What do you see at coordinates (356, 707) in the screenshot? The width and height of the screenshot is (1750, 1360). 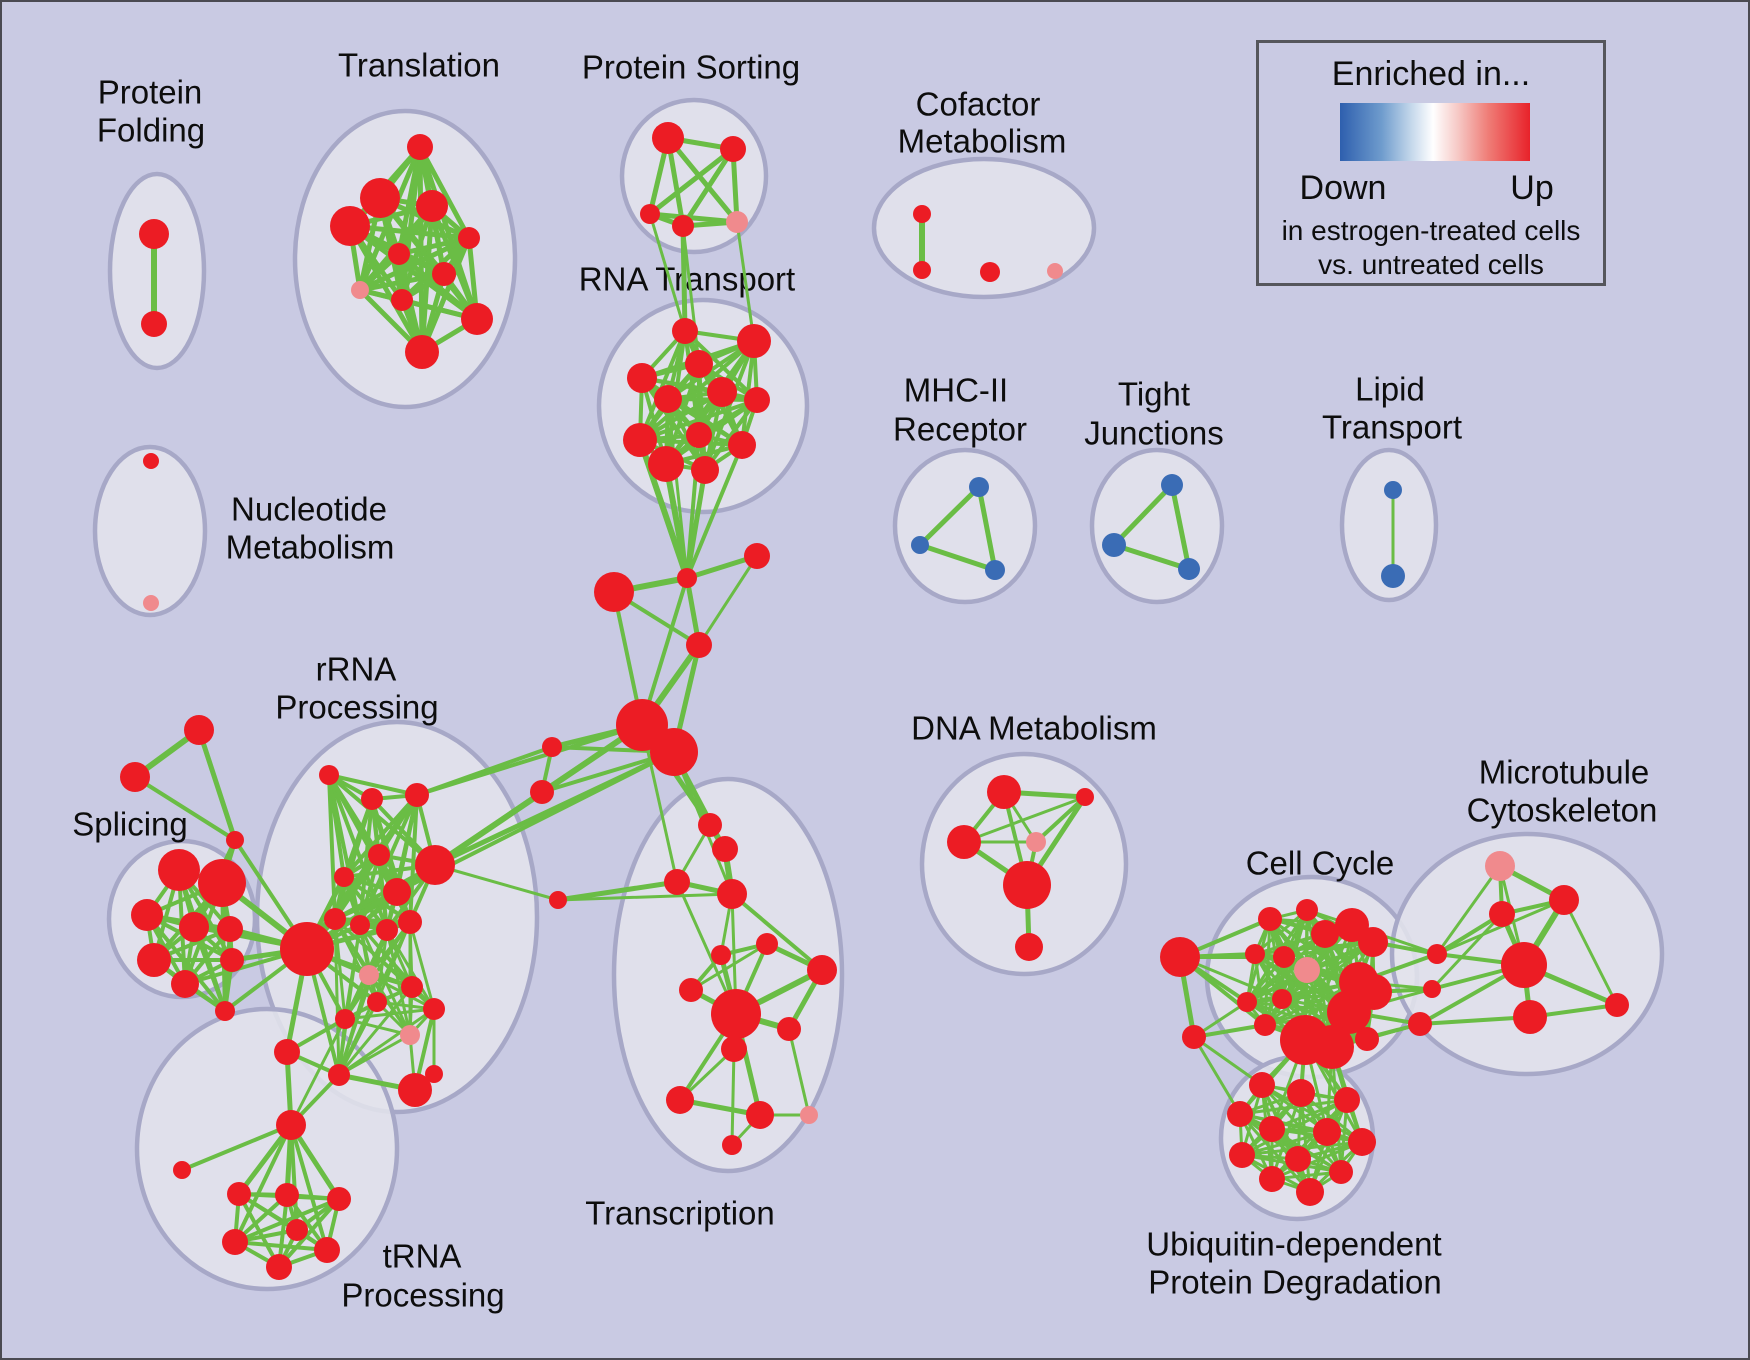 I see `cluster-label-rrna-processing: Processing` at bounding box center [356, 707].